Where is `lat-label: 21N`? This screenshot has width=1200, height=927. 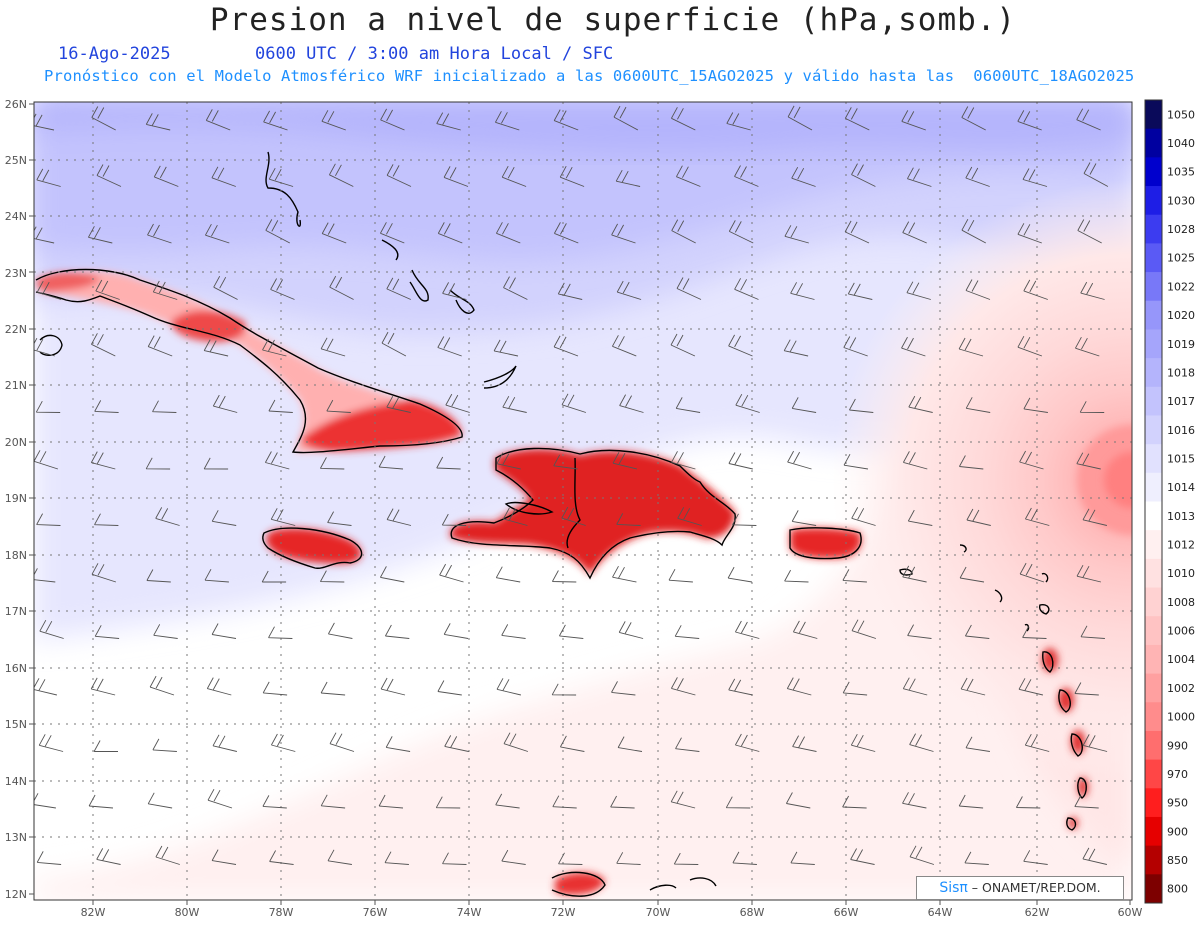
lat-label: 21N is located at coordinates (16, 385).